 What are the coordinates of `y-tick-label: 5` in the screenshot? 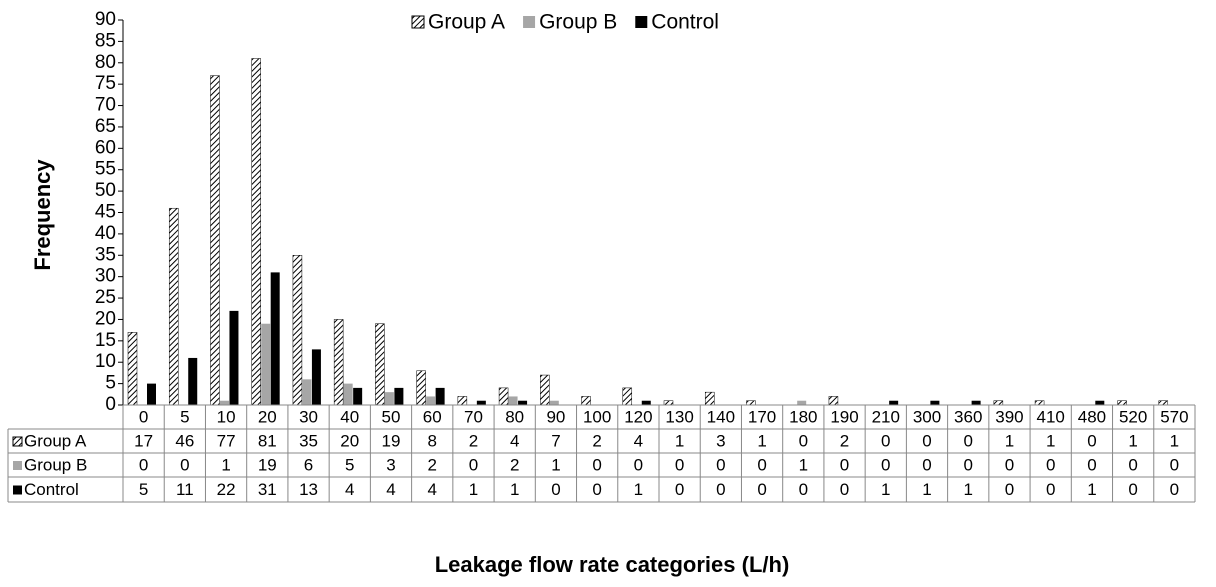 It's located at (110, 383).